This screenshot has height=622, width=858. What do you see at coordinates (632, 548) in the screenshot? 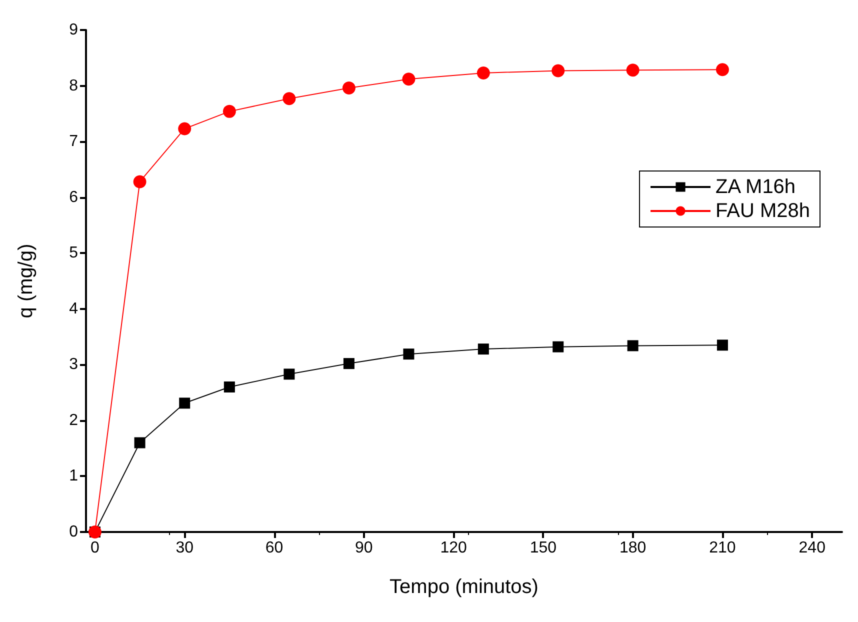
I see `x-tick-label: 180` at bounding box center [632, 548].